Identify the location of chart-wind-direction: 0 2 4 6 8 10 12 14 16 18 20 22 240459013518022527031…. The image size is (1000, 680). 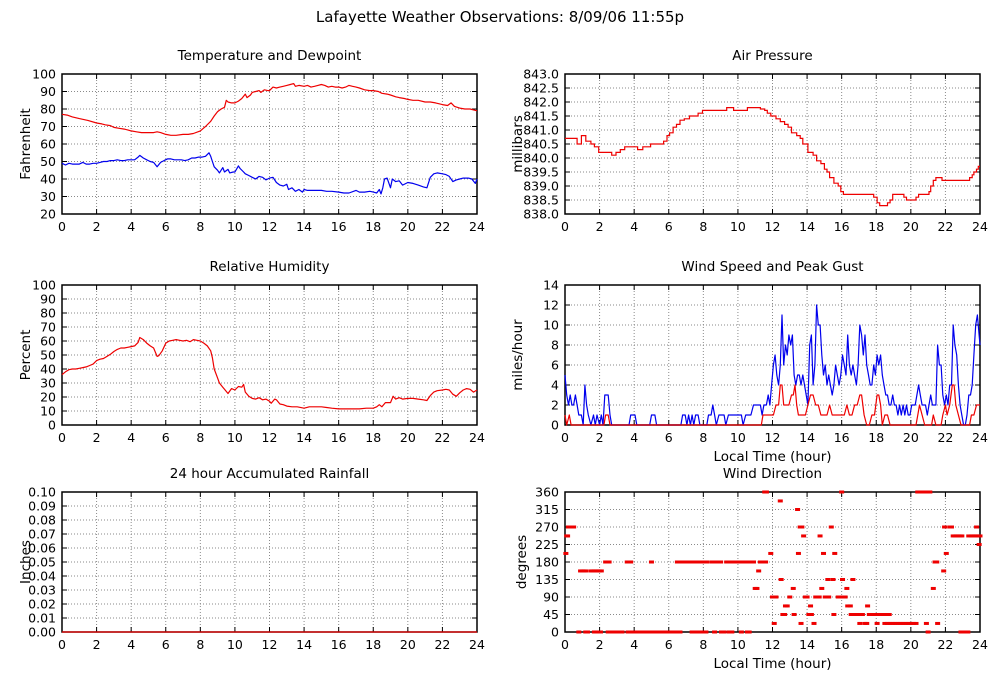
(751, 569).